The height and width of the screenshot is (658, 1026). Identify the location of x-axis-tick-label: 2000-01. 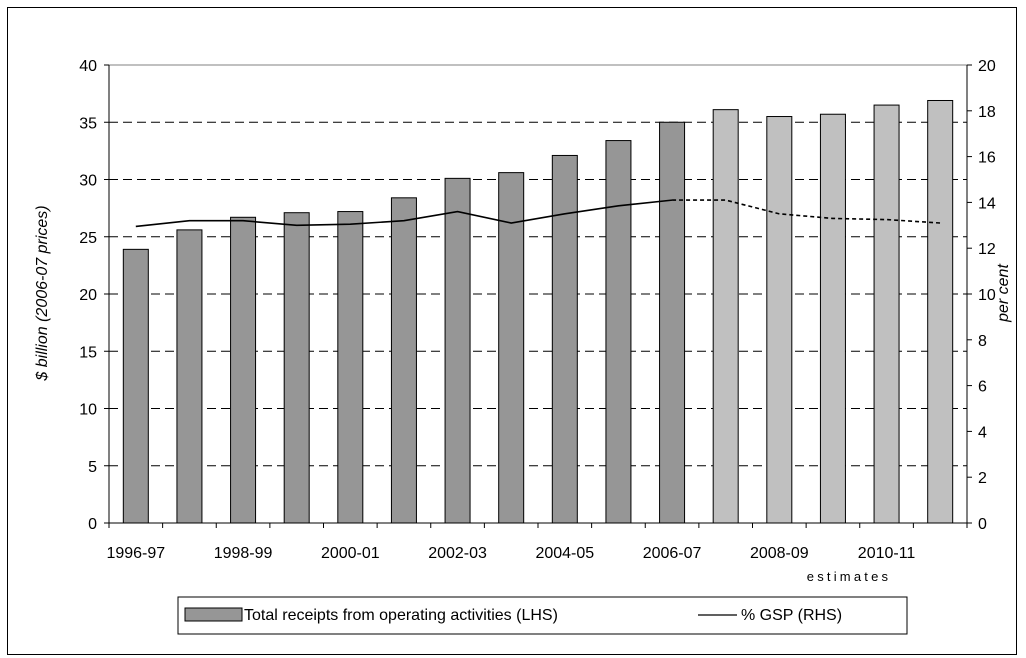
(350, 553).